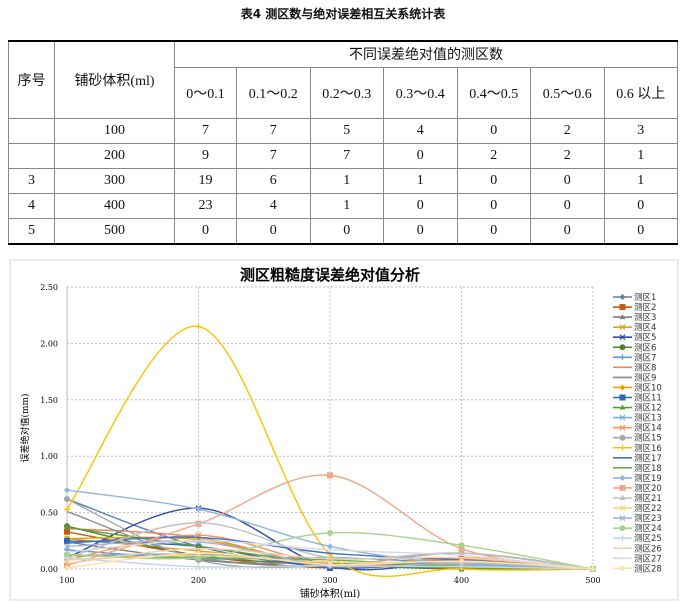  I want to click on legend-label: 测区21, so click(648, 499).